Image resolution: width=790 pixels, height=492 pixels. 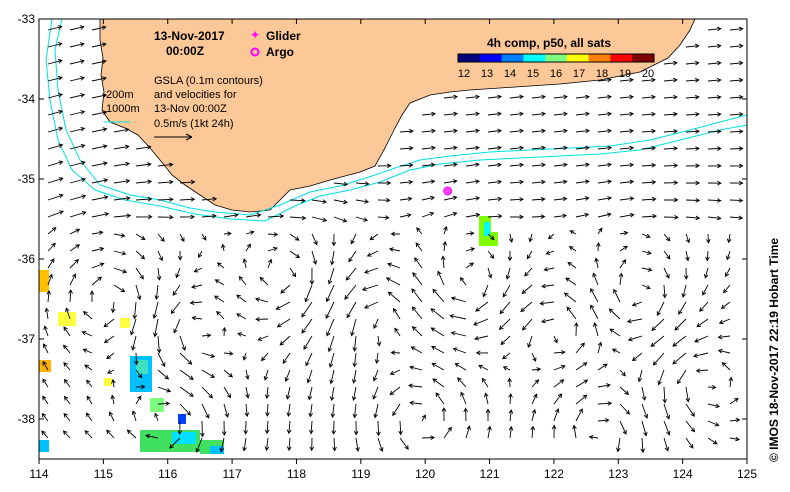 I want to click on colorbar-tick-label: 14, so click(x=510, y=74).